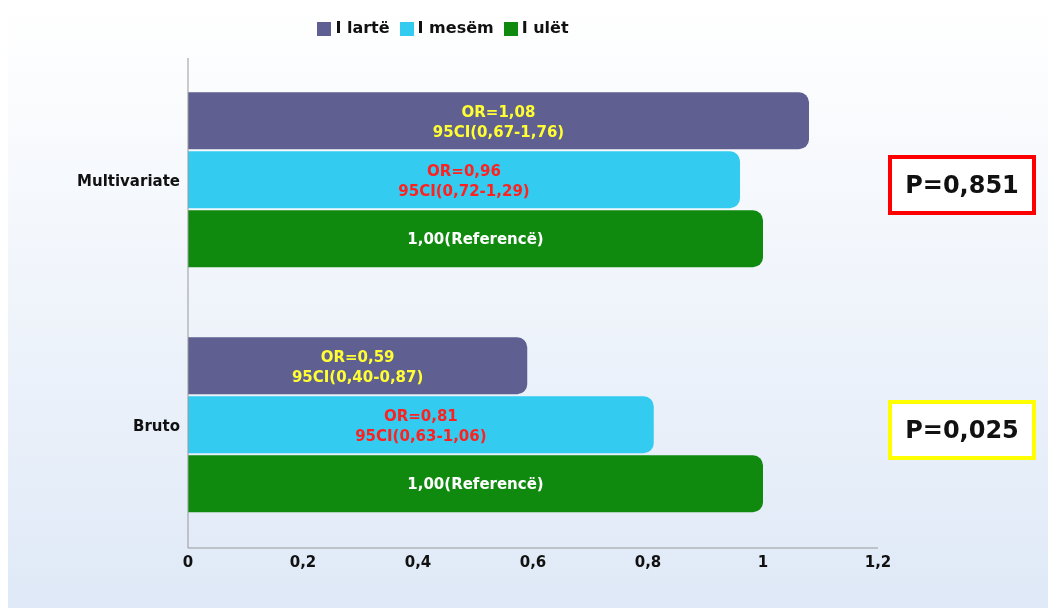 Image resolution: width=1056 pixels, height=615 pixels. What do you see at coordinates (418, 561) in the screenshot?
I see `x-tick-label: 0,4` at bounding box center [418, 561].